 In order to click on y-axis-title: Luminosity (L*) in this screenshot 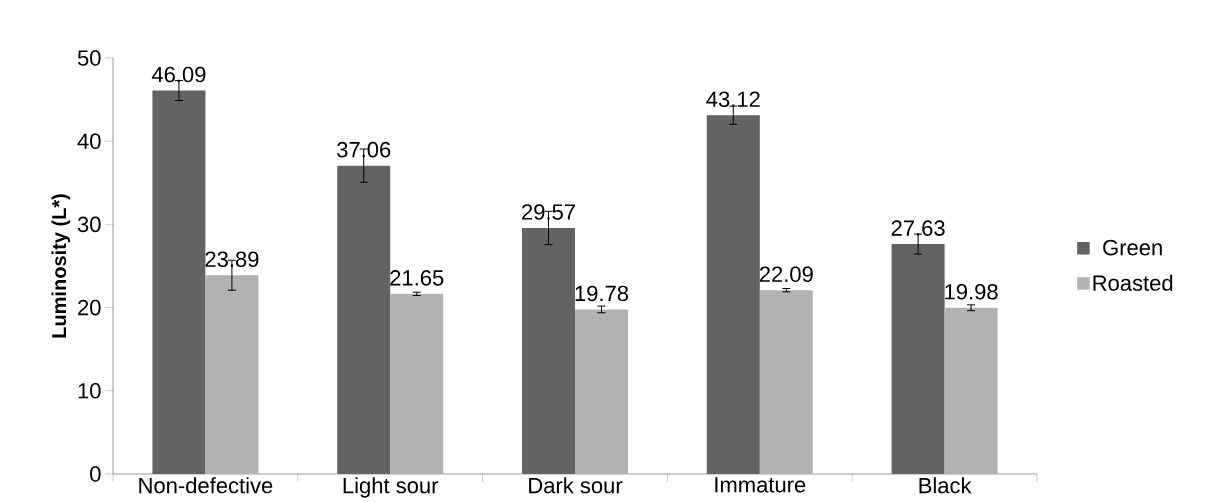, I will do `click(61, 266)`.